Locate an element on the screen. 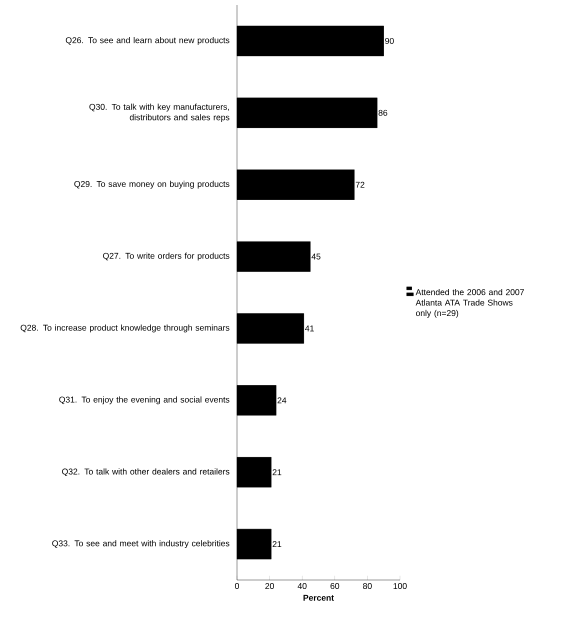 This screenshot has height=629, width=571. legend-label: Attended the 2006 and 2007 Atlanta ATA Trade Shows only (n=29) is located at coordinates (470, 303).